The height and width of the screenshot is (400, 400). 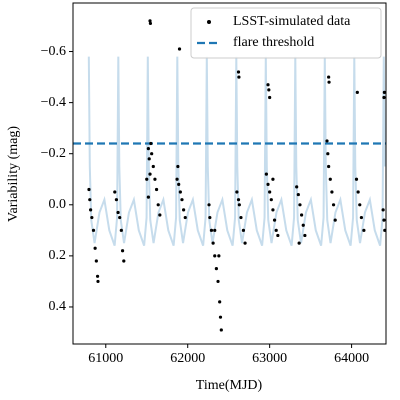 I want to click on x-tick-label: 63000, so click(x=269, y=358).